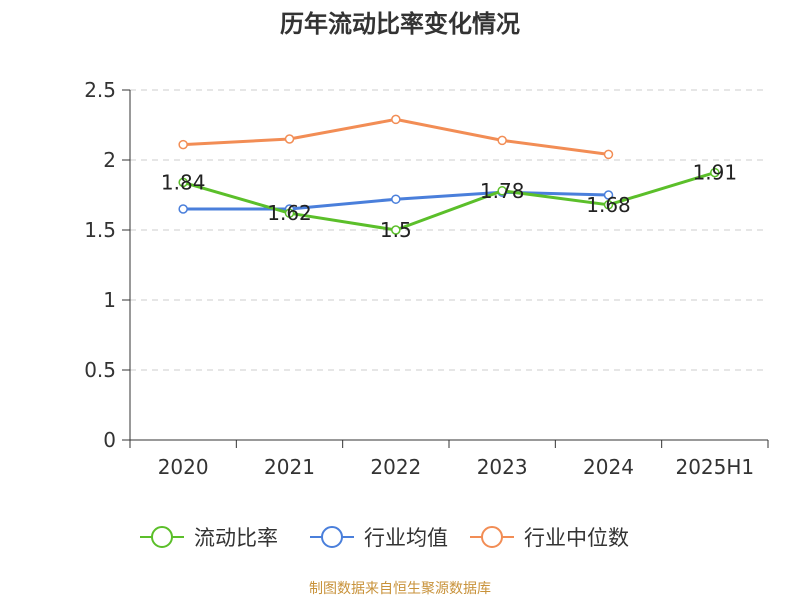 The width and height of the screenshot is (800, 600). I want to click on data-label: 1.68, so click(608, 205).